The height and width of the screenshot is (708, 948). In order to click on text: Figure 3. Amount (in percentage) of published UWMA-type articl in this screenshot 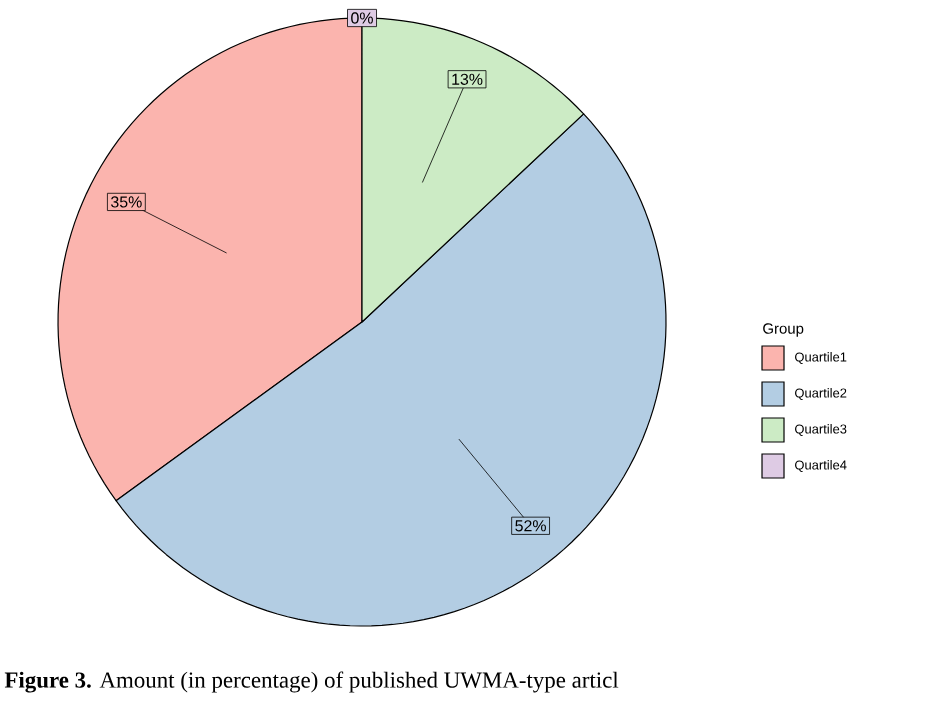, I will do `click(311, 682)`.